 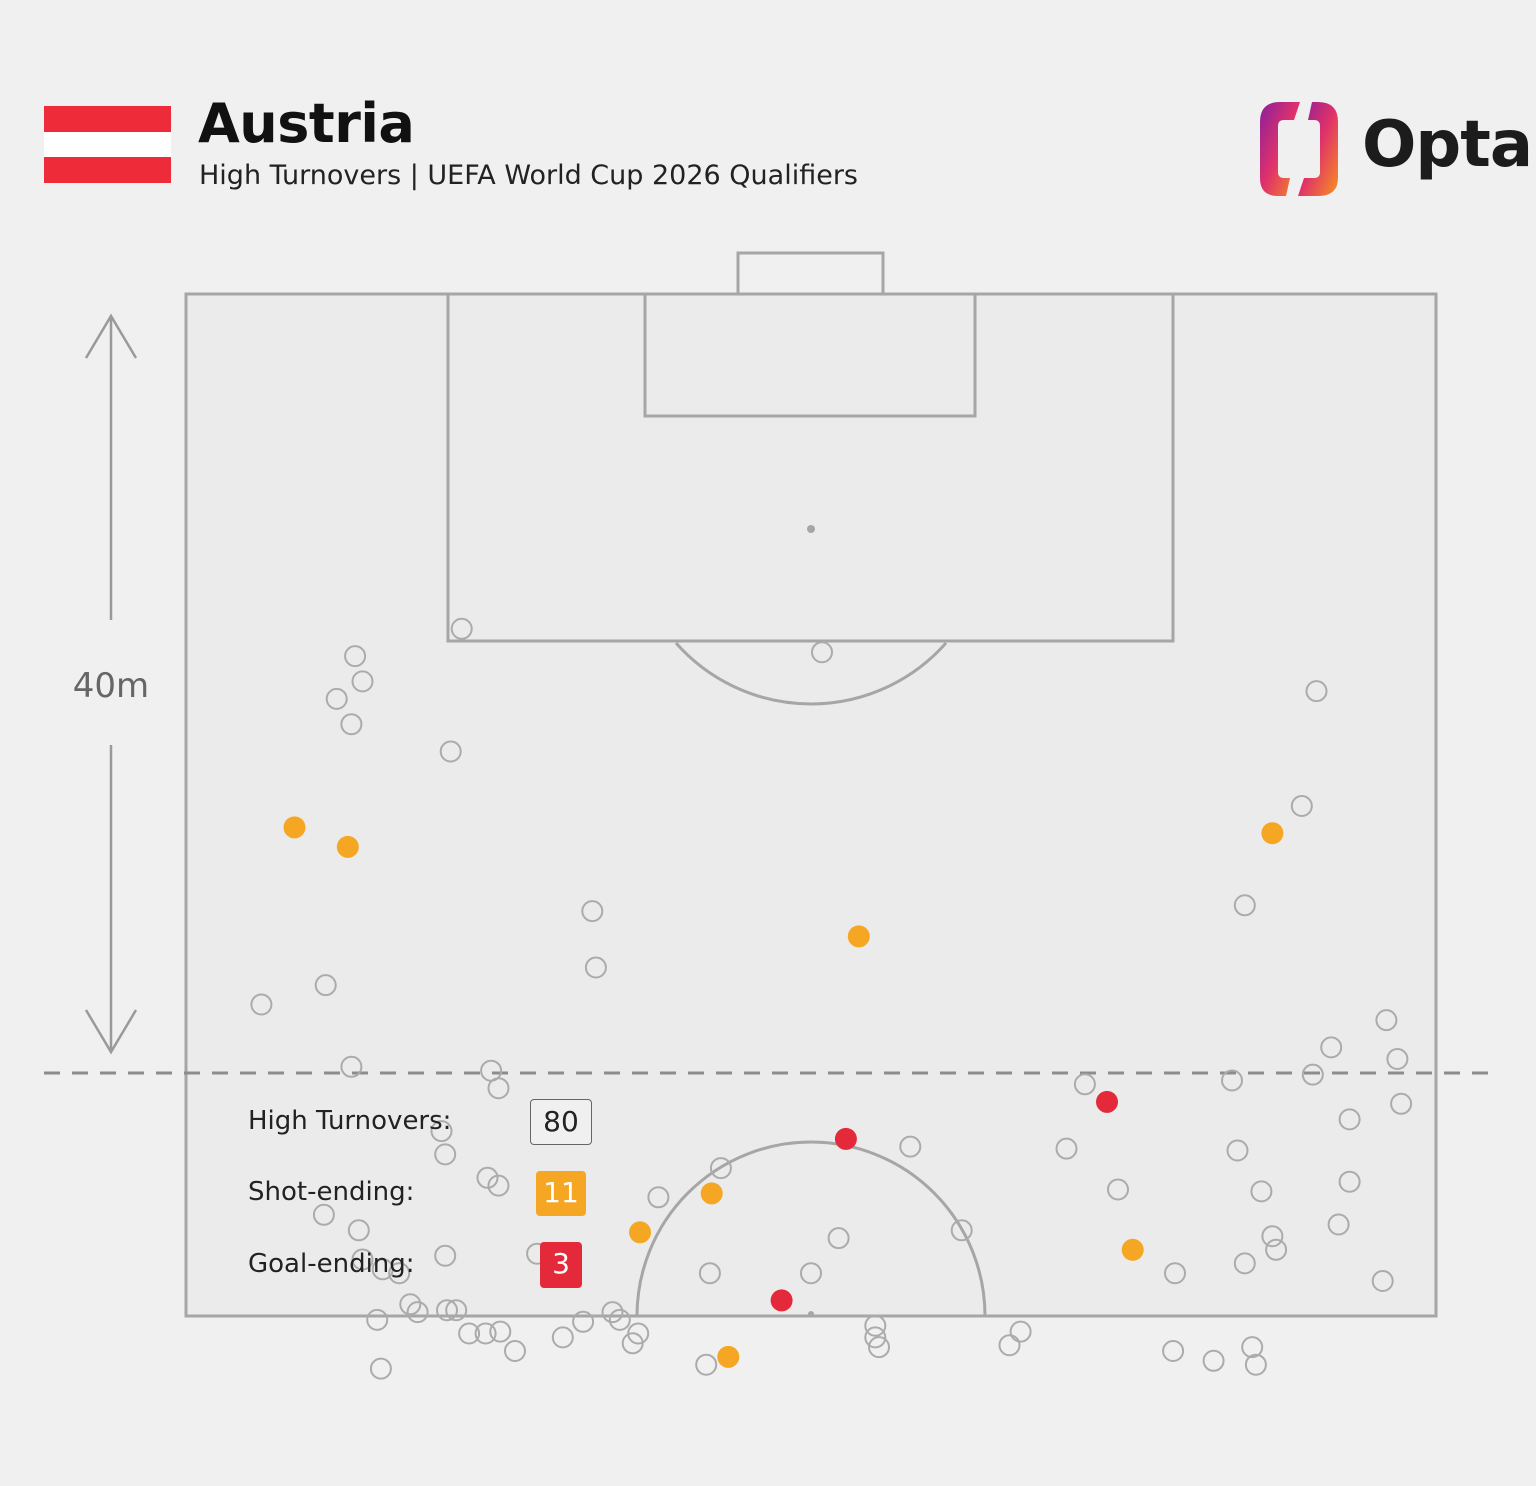 I want to click on opta-logo: Opta, so click(x=1394, y=149).